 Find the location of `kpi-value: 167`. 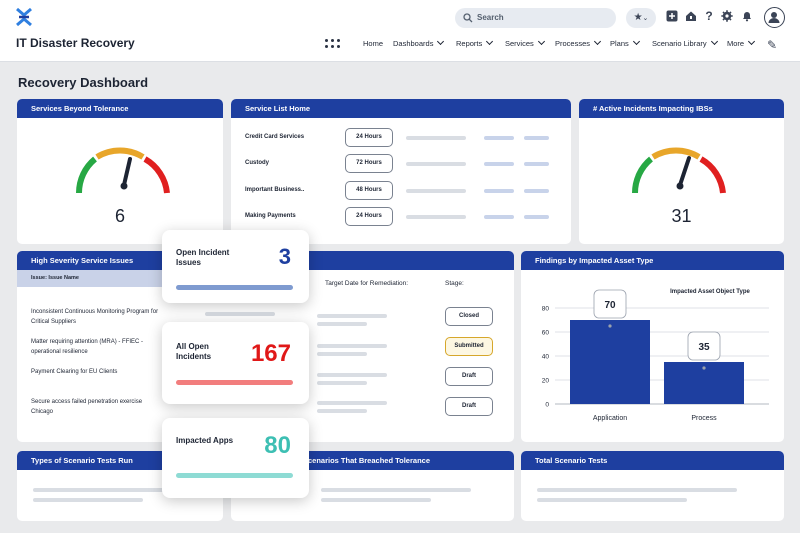

kpi-value: 167 is located at coordinates (270, 353).